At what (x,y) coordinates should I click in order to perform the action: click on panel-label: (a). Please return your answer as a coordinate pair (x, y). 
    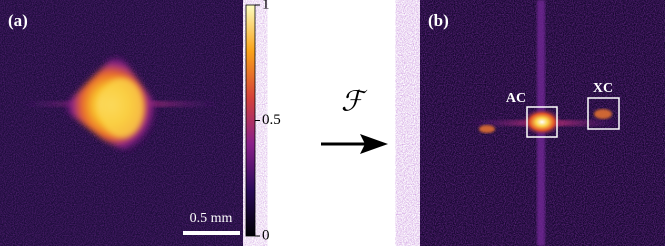
    Looking at the image, I should click on (18, 20).